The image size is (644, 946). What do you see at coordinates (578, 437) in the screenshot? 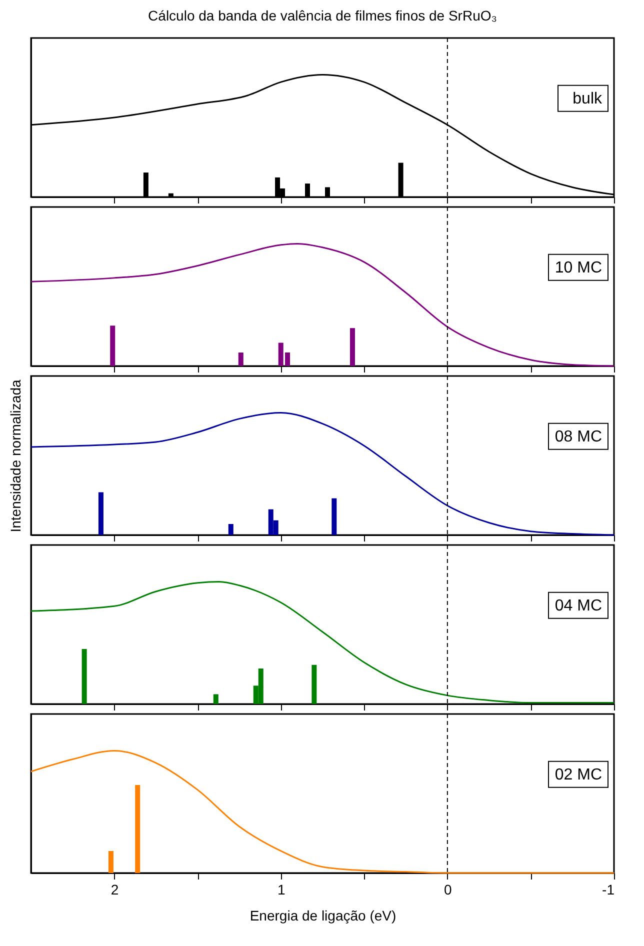
I see `annotation: 08 MC` at bounding box center [578, 437].